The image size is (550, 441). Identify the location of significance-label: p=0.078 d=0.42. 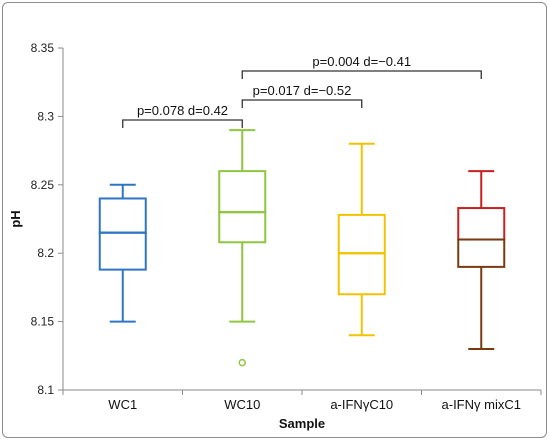
(182, 110).